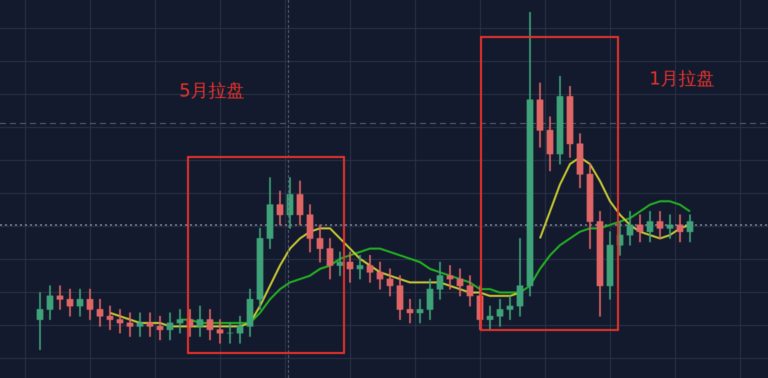 This screenshot has height=378, width=768. What do you see at coordinates (682, 79) in the screenshot?
I see `annotation: 1月拉盘` at bounding box center [682, 79].